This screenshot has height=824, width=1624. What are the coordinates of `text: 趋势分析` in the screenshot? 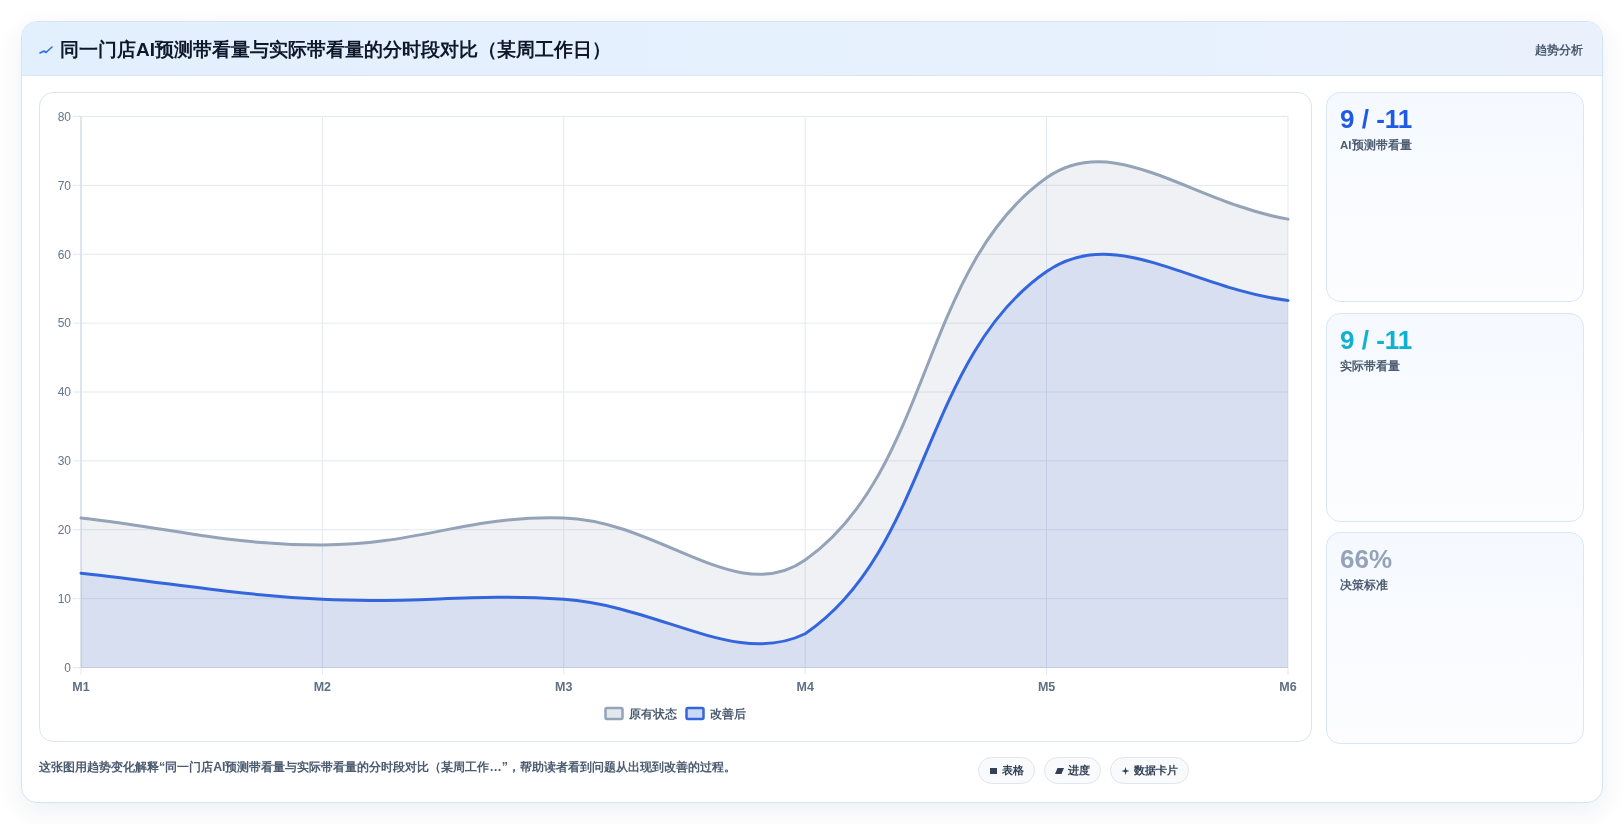 It's located at (1559, 50).